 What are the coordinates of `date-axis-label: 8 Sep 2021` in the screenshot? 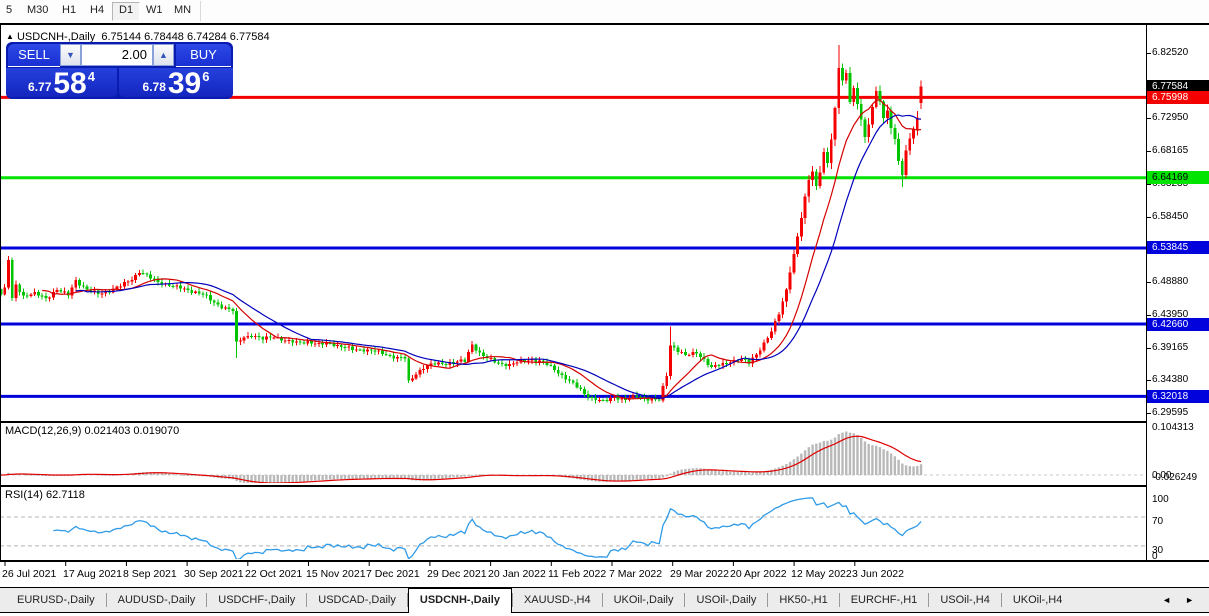 It's located at (150, 574).